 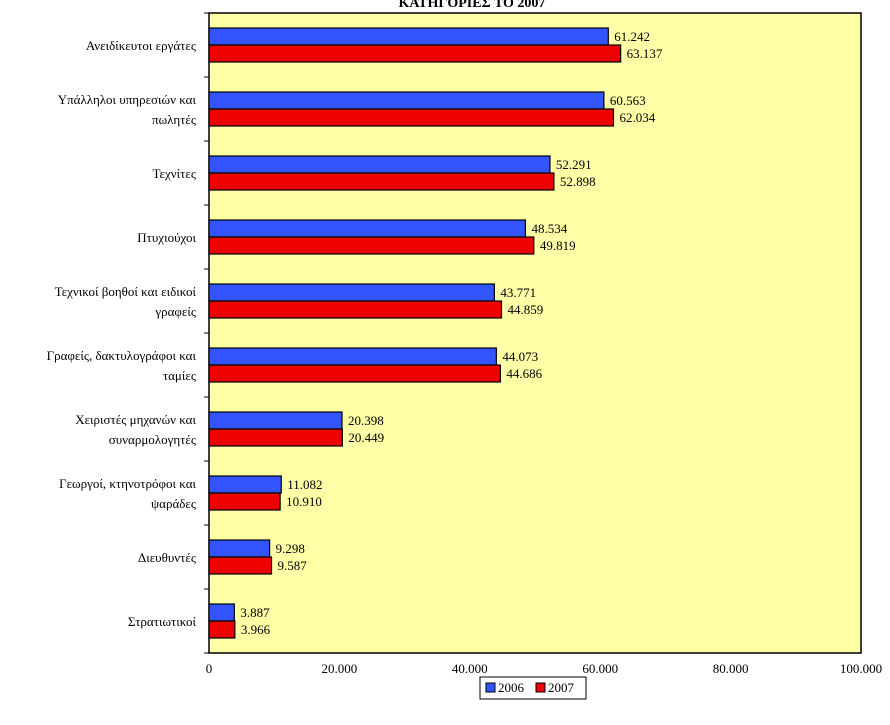 I want to click on data-label-2006-1: 60.563, so click(x=628, y=100).